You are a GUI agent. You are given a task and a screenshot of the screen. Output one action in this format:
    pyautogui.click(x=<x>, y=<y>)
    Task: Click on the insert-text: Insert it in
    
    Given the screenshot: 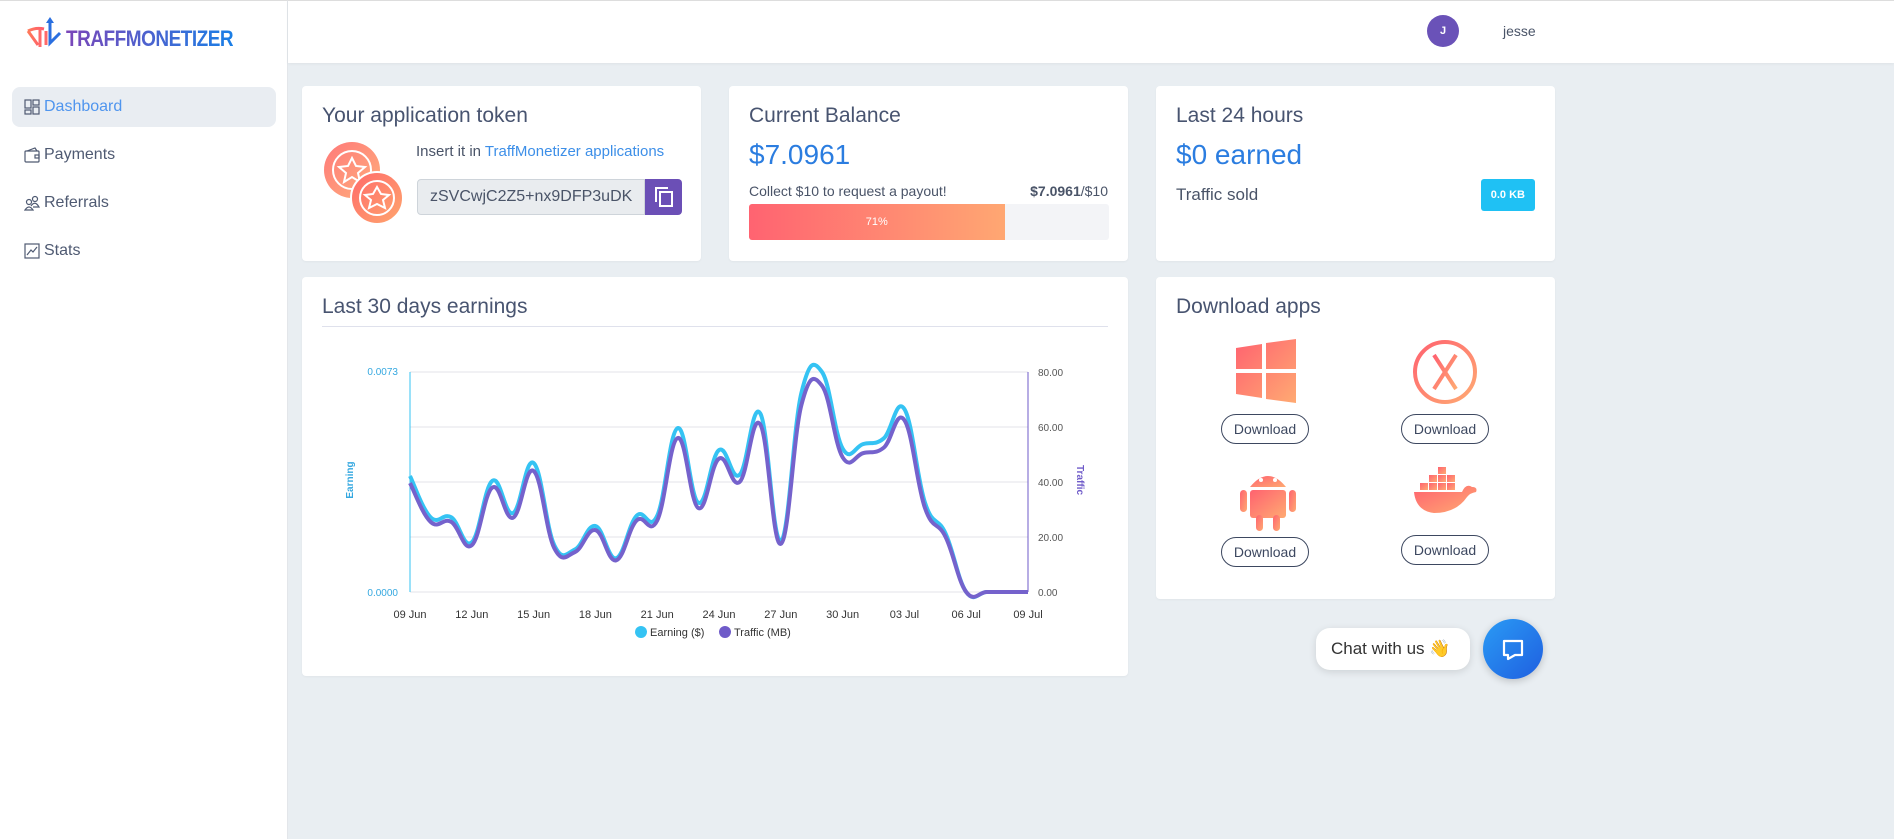 What is the action you would take?
    pyautogui.click(x=450, y=151)
    